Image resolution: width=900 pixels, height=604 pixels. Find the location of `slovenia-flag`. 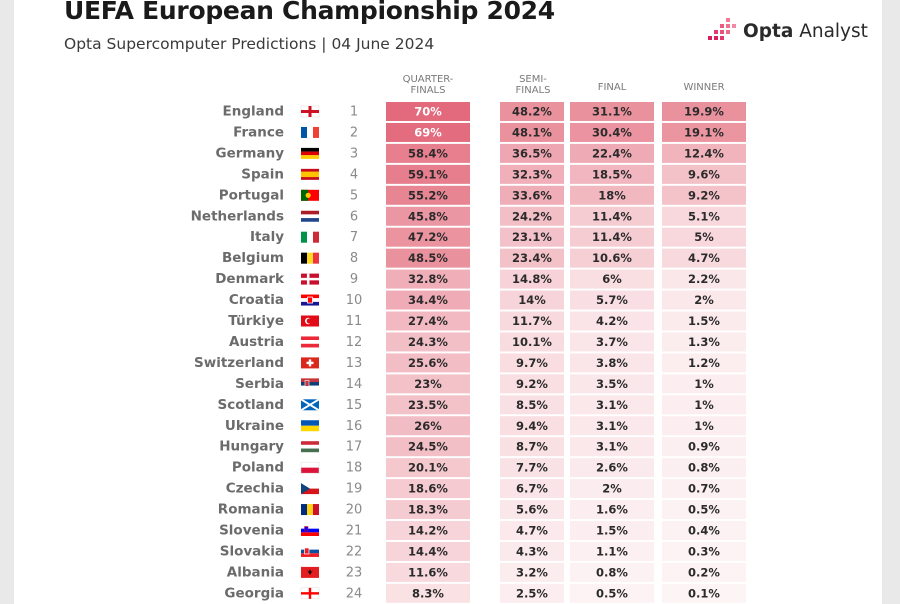

slovenia-flag is located at coordinates (310, 530).